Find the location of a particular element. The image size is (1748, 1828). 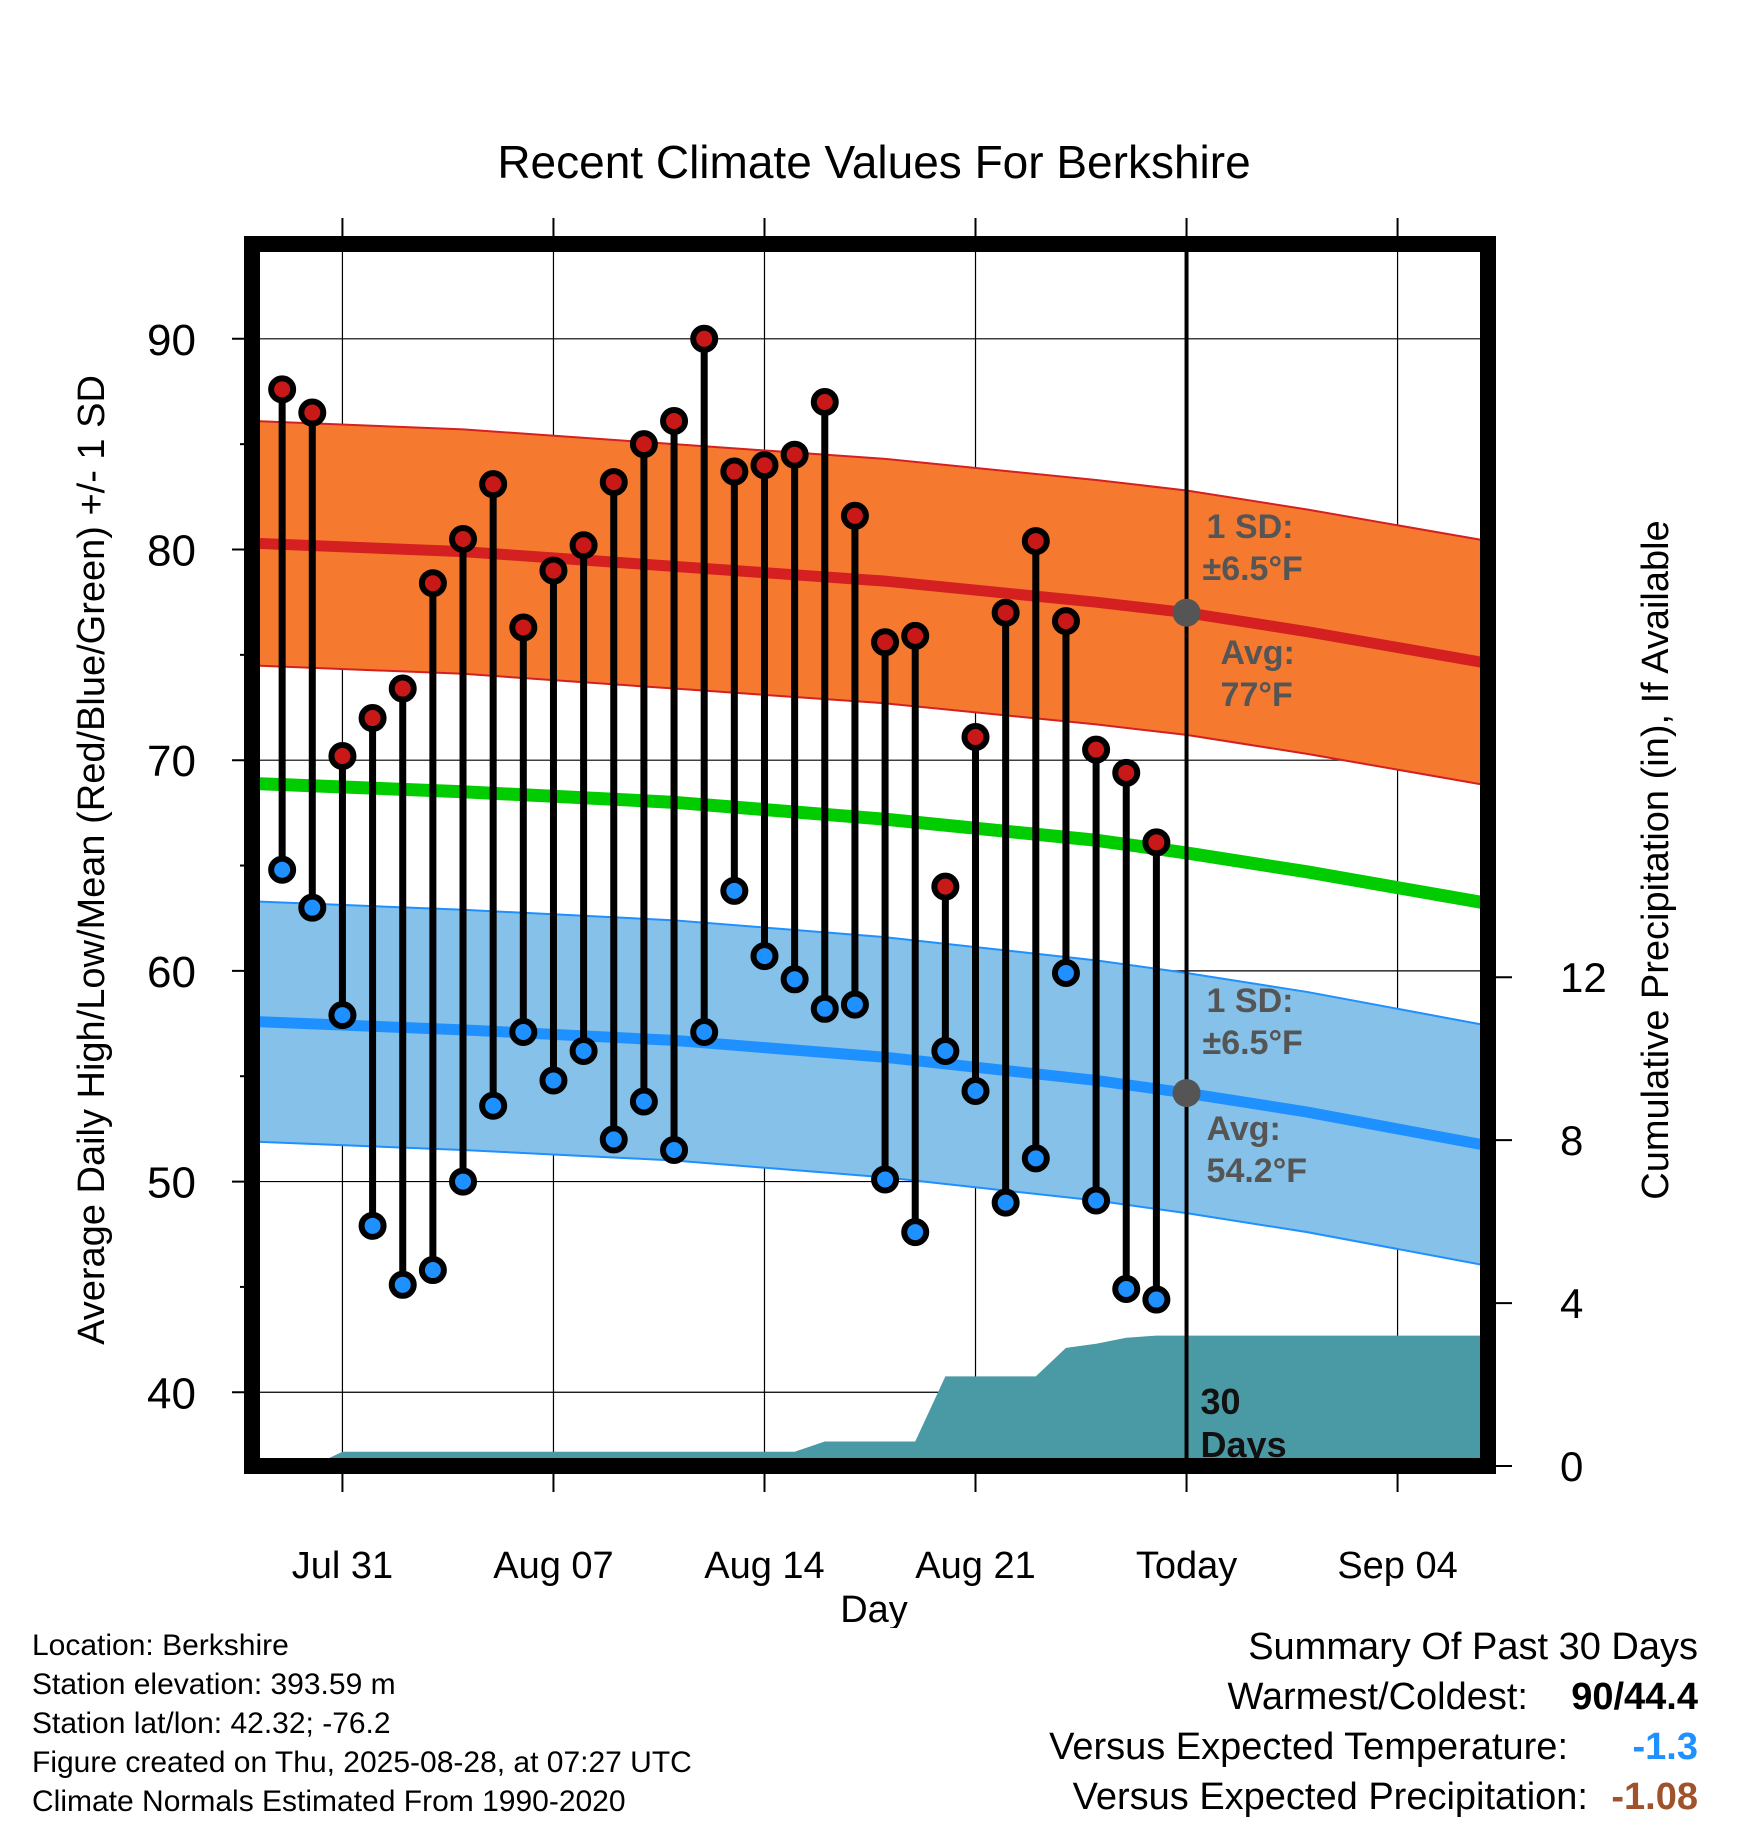

normal-high-line is located at coordinates (870, 603).